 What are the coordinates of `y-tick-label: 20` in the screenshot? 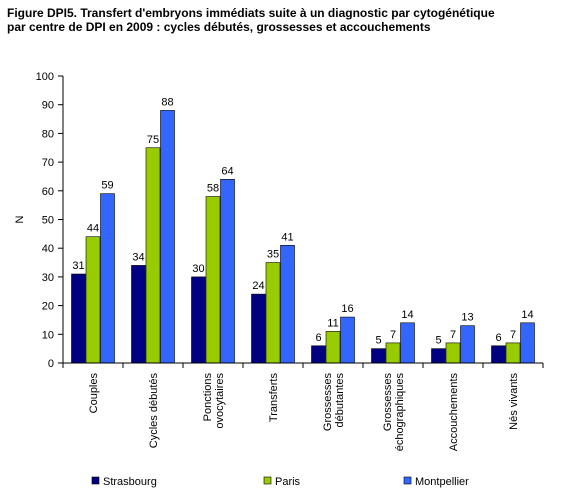 It's located at (48, 307).